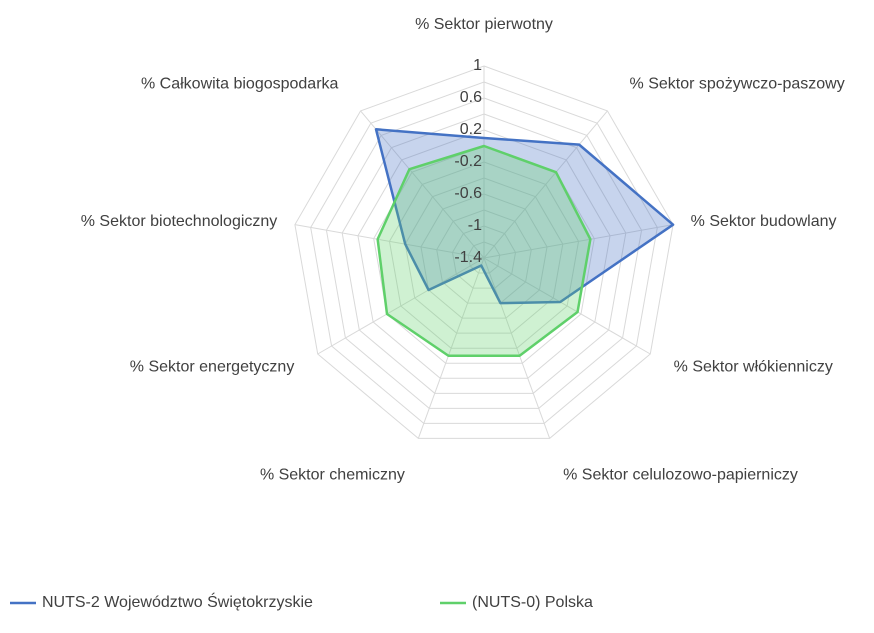  What do you see at coordinates (471, 129) in the screenshot?
I see `axis-tick-label: 0.2` at bounding box center [471, 129].